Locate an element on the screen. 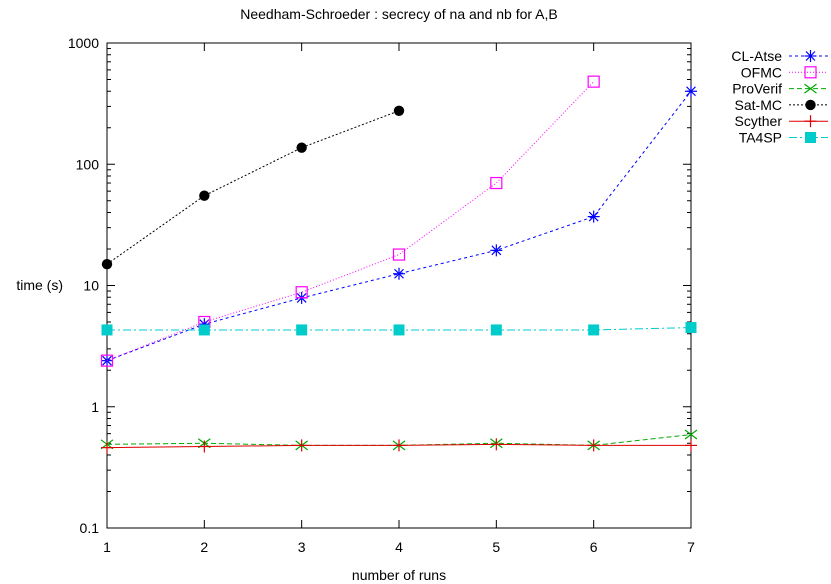 The width and height of the screenshot is (831, 584). x-tick-label: 1 is located at coordinates (107, 547).